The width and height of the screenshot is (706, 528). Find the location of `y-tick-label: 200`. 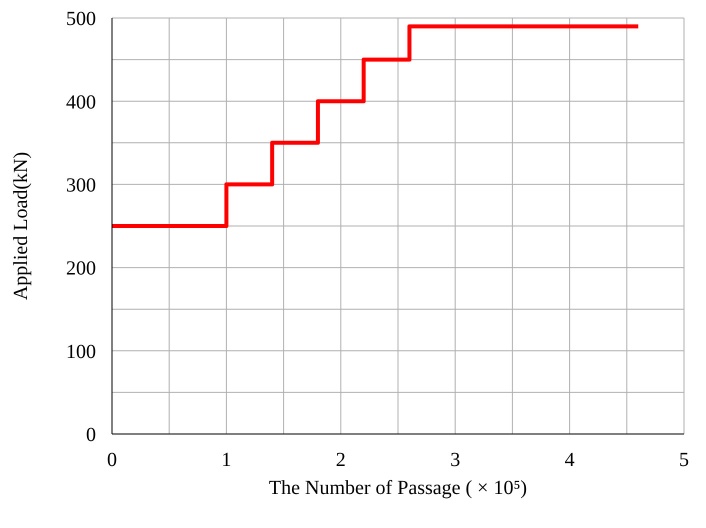

y-tick-label: 200 is located at coordinates (81, 269).